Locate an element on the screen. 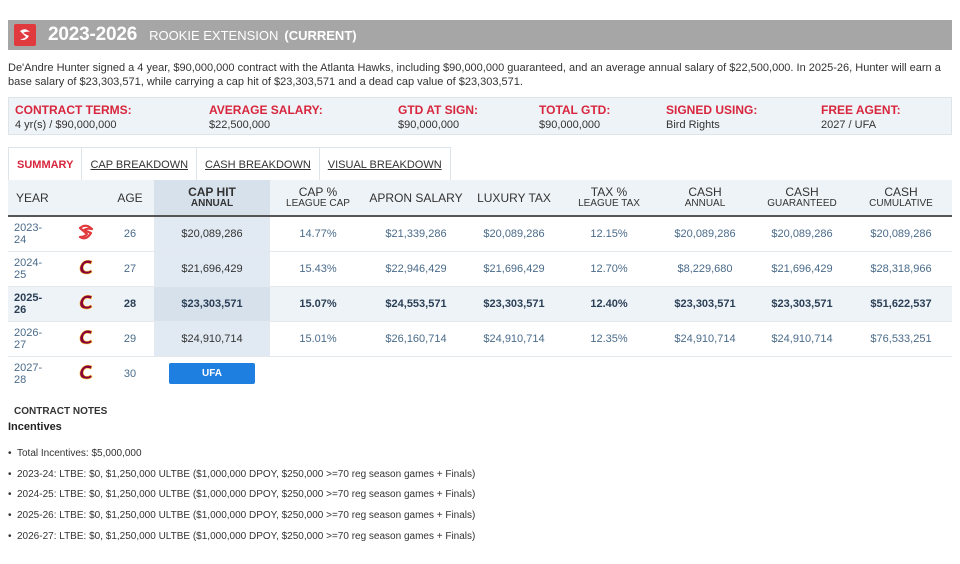  cell-cash-cumulative: $51,622,537 is located at coordinates (901, 304).